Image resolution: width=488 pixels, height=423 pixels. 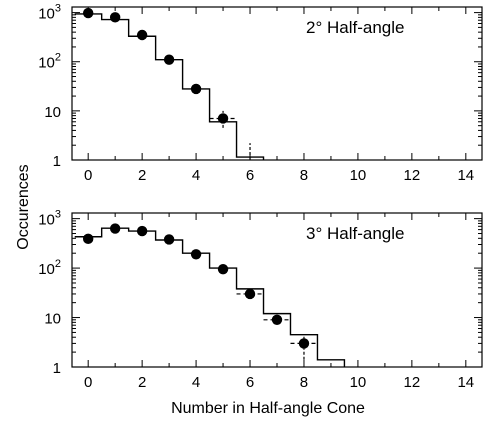 What do you see at coordinates (23, 206) in the screenshot?
I see `y-axis-label: Occurences` at bounding box center [23, 206].